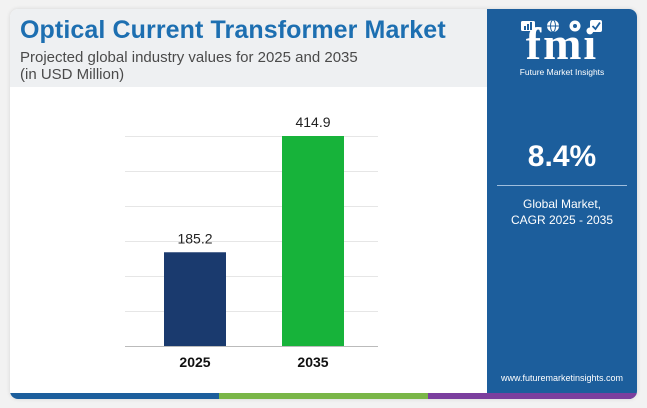 This screenshot has height=408, width=647. I want to click on value-label-2035: 414.9, so click(312, 122).